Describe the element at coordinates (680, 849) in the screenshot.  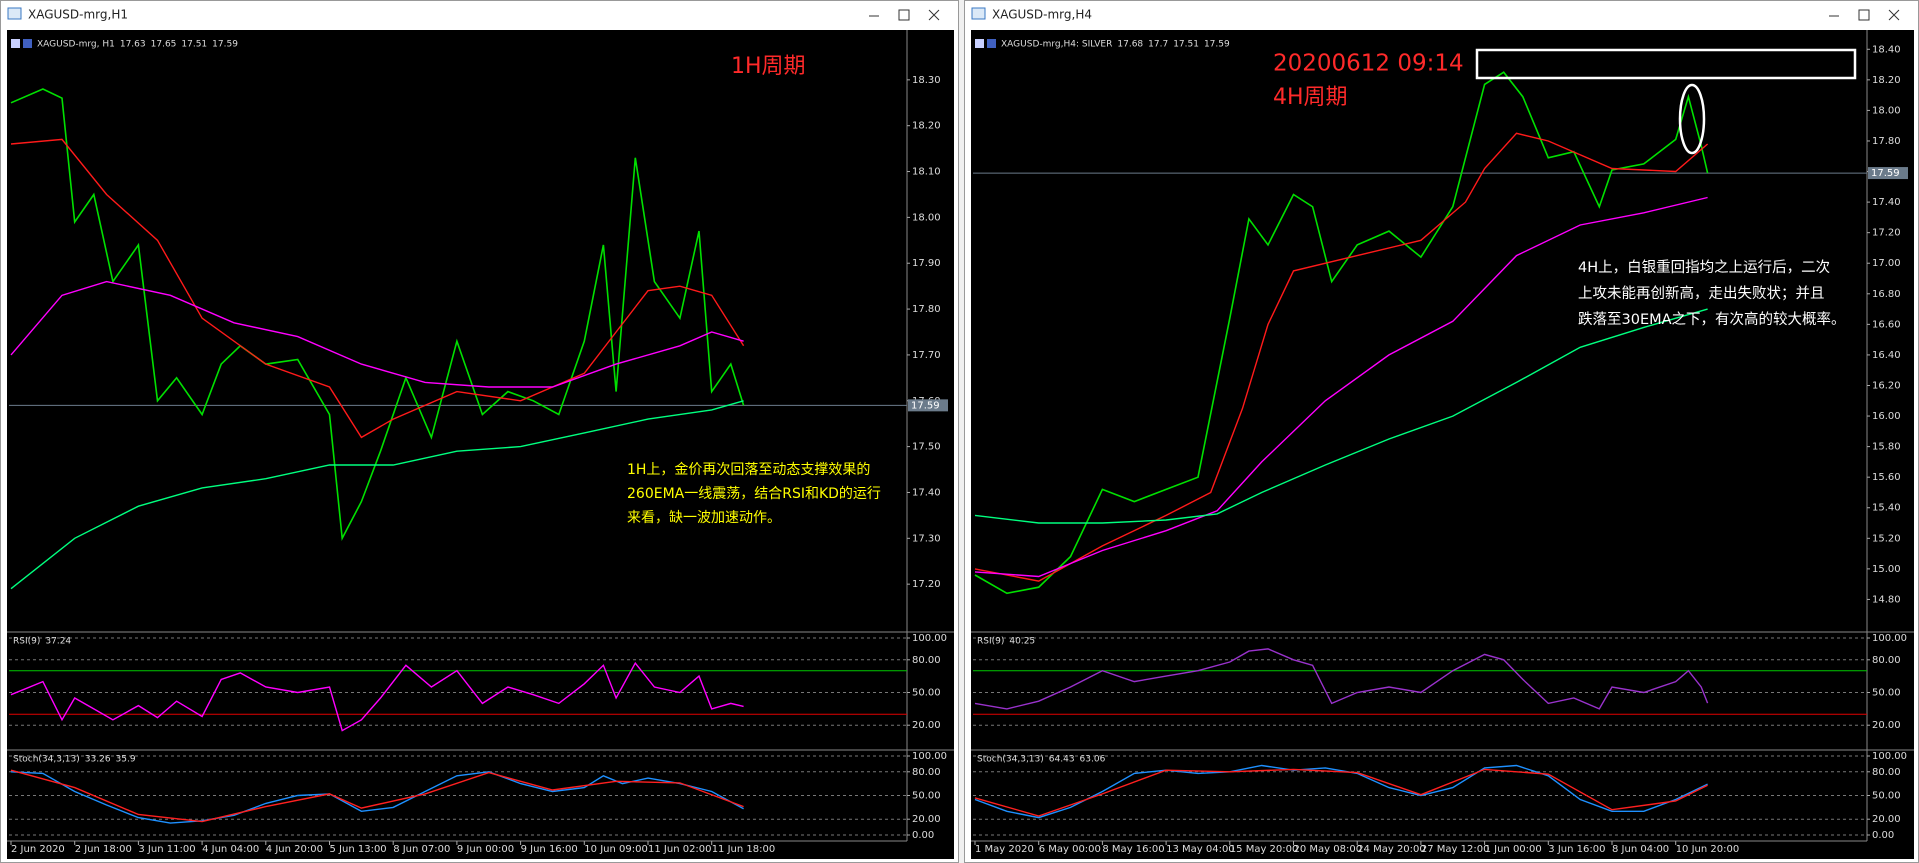
I see `x-tick-label: 11 Jun 02:00` at that location.